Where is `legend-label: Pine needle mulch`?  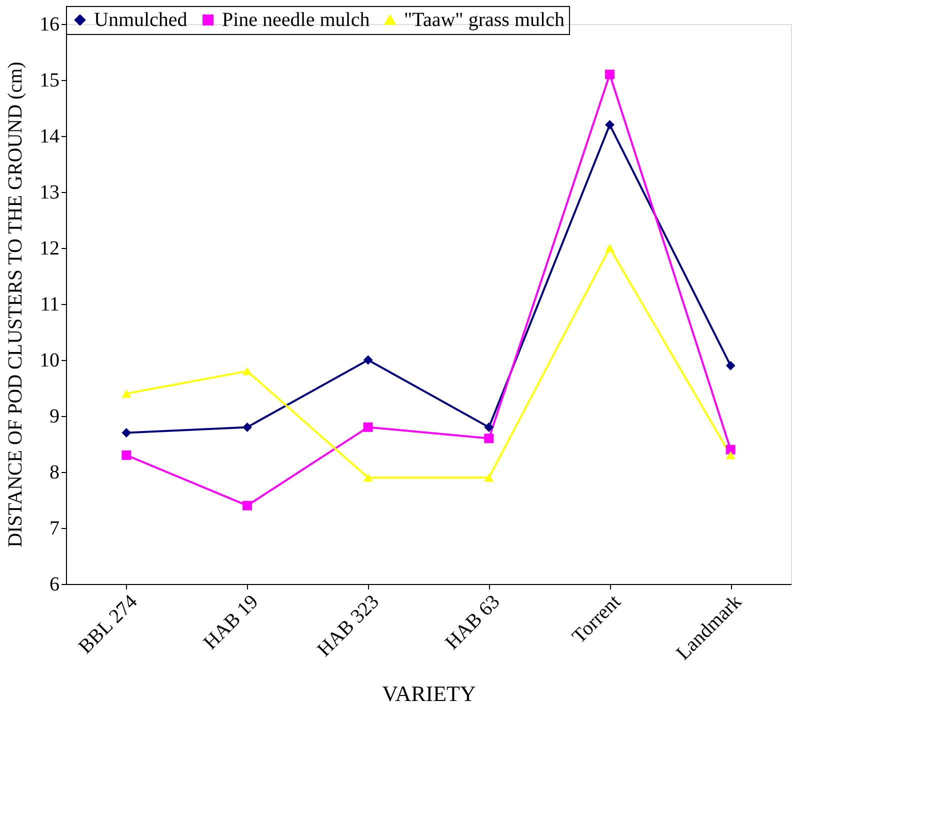 legend-label: Pine needle mulch is located at coordinates (296, 20).